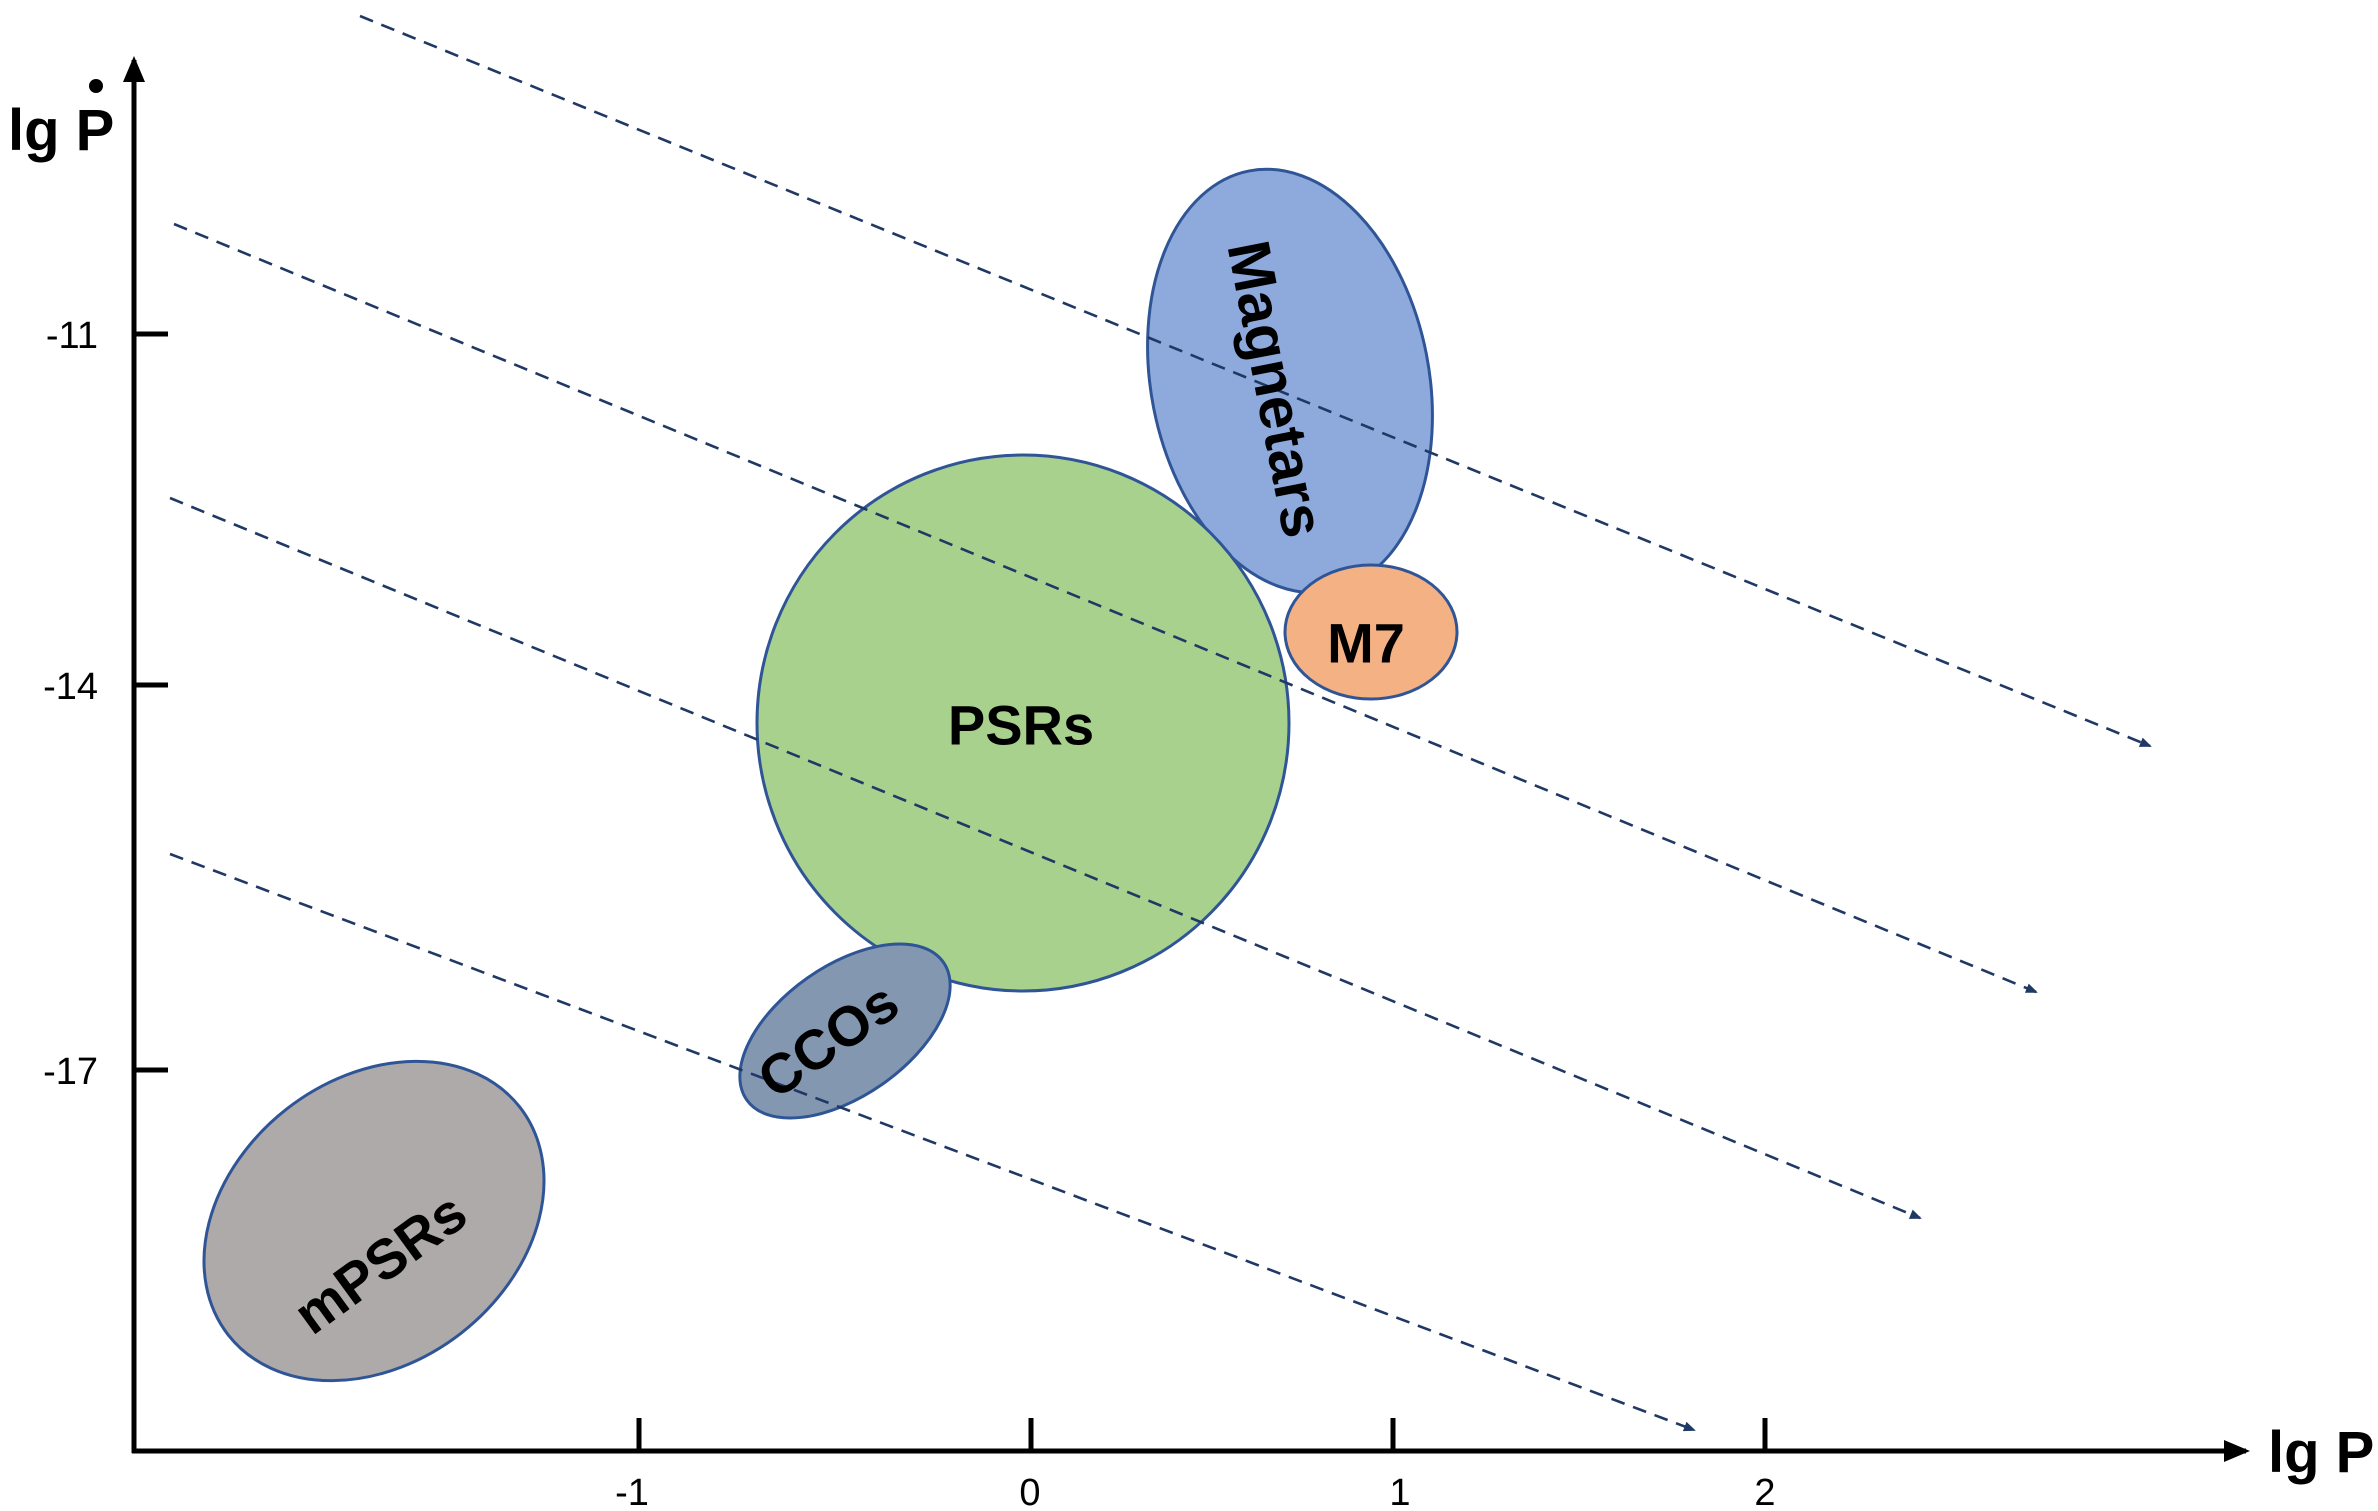 The image size is (2378, 1511). What do you see at coordinates (70, 687) in the screenshot?
I see `y-tick-label: -14` at bounding box center [70, 687].